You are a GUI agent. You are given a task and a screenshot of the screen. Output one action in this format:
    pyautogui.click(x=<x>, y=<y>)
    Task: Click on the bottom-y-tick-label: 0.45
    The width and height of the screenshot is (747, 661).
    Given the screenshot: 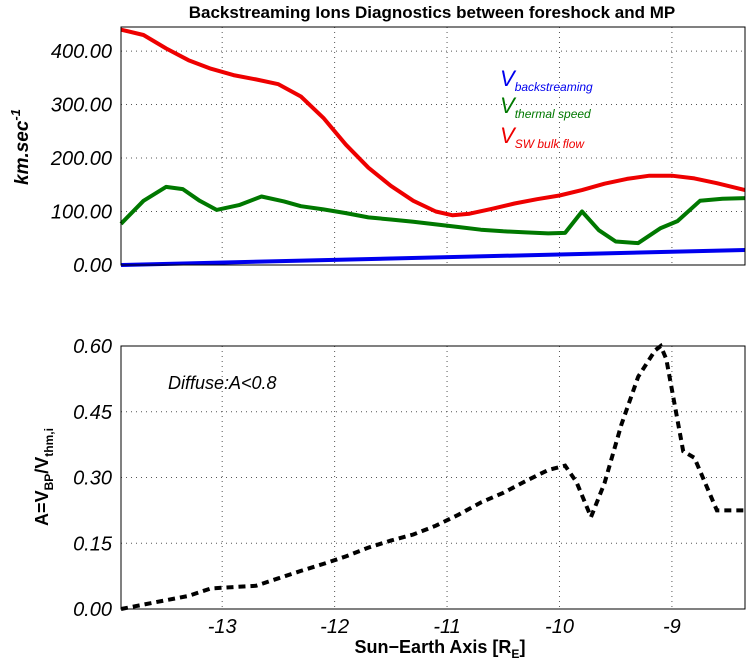 What is the action you would take?
    pyautogui.click(x=93, y=413)
    